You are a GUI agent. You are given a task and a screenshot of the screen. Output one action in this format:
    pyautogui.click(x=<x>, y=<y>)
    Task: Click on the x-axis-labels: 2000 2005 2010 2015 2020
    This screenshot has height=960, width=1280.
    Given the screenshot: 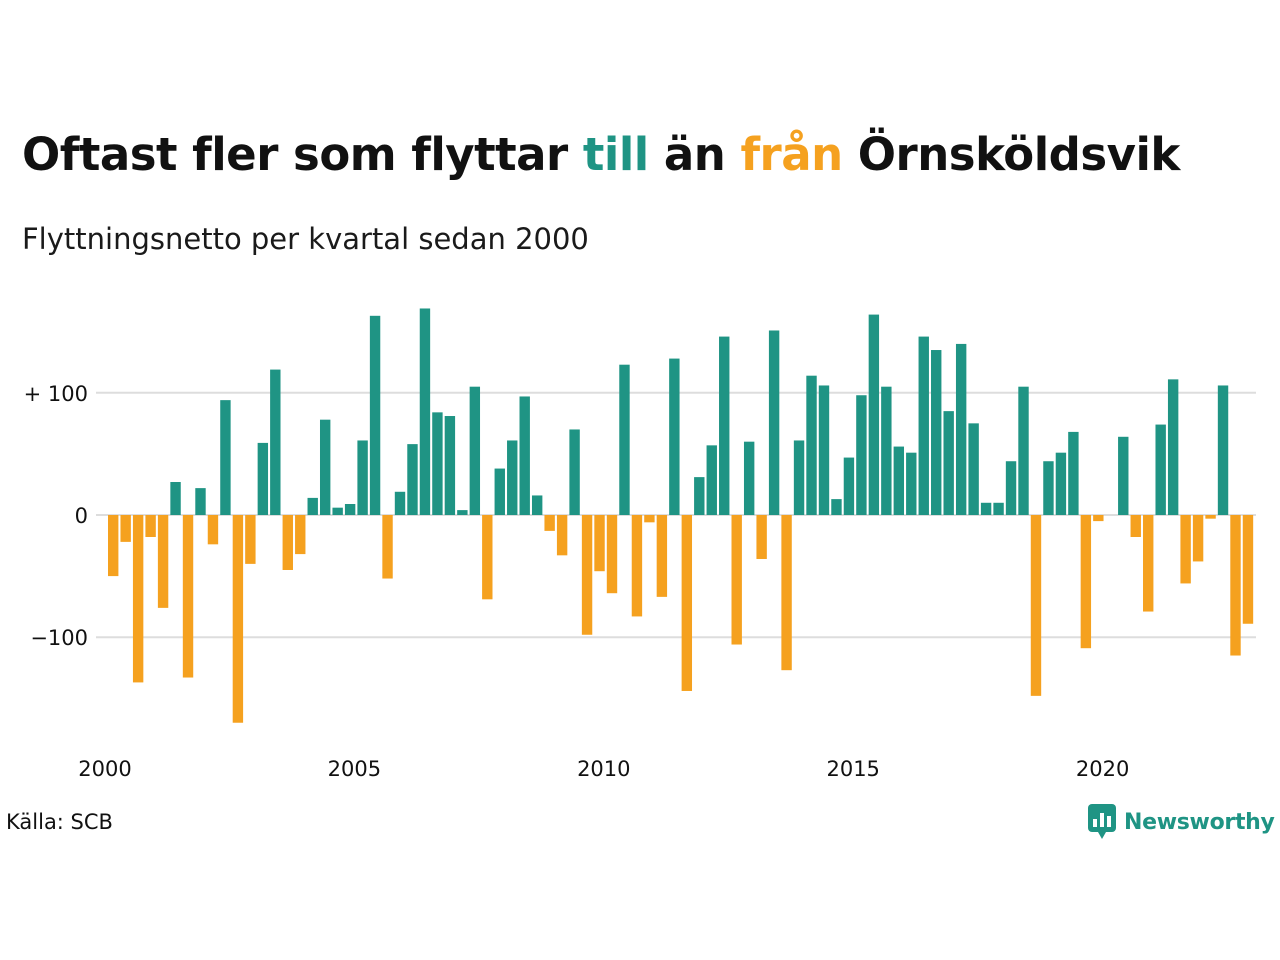 What is the action you would take?
    pyautogui.click(x=603, y=769)
    